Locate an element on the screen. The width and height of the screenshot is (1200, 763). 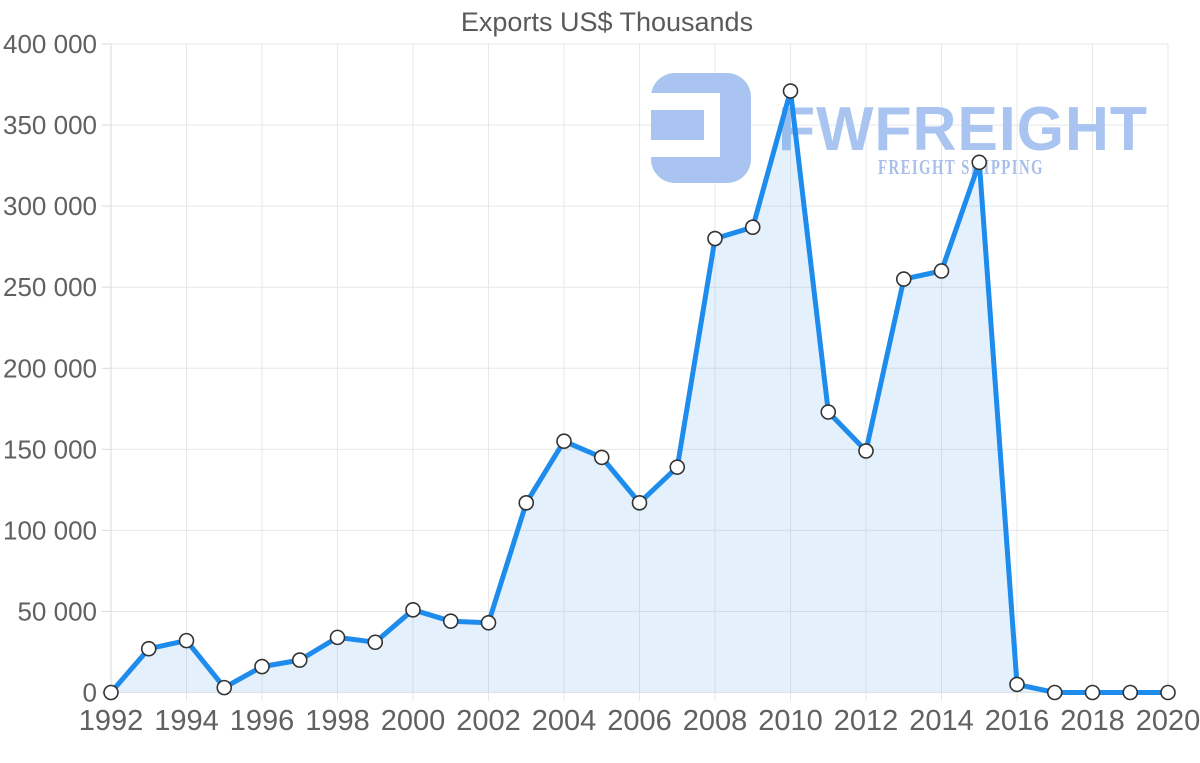
x-tick-label: 2020 is located at coordinates (1168, 721).